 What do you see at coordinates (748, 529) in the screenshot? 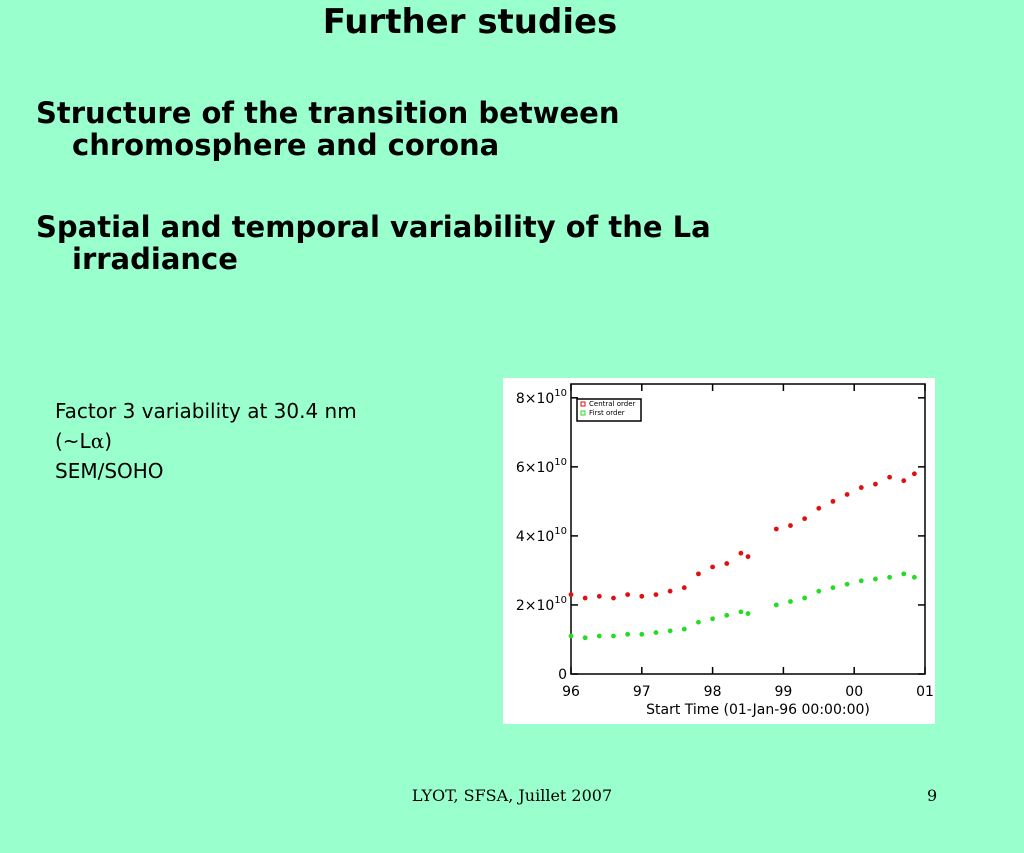
I see `plot-frame` at bounding box center [748, 529].